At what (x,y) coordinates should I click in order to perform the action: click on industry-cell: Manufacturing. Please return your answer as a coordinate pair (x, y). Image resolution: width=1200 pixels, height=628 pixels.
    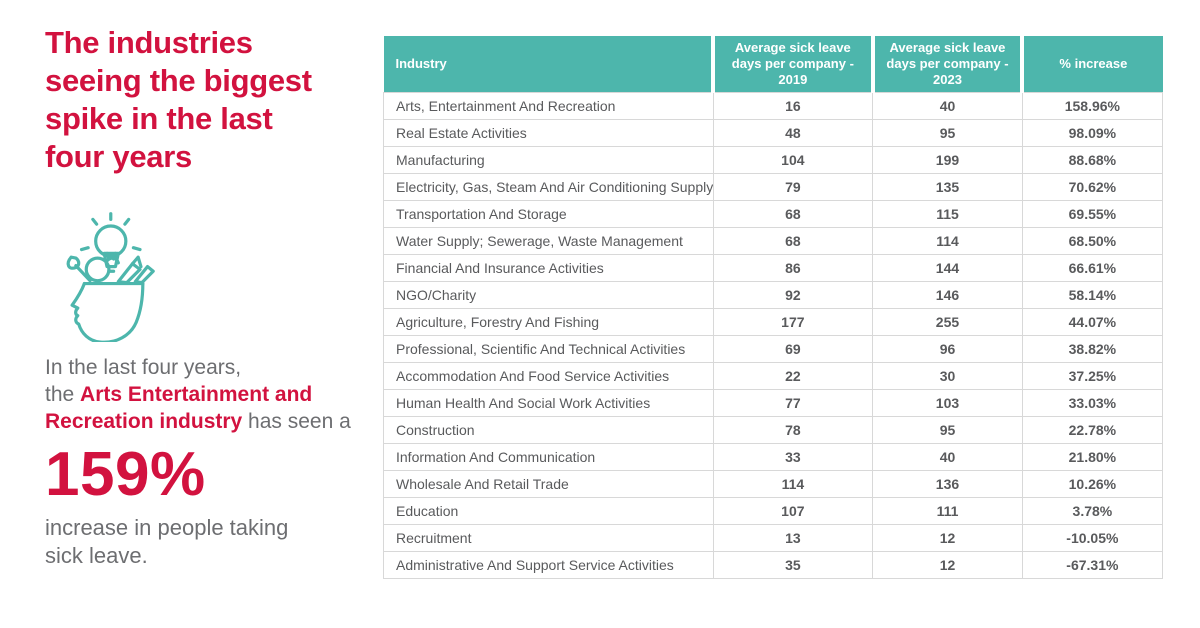
    Looking at the image, I should click on (548, 160).